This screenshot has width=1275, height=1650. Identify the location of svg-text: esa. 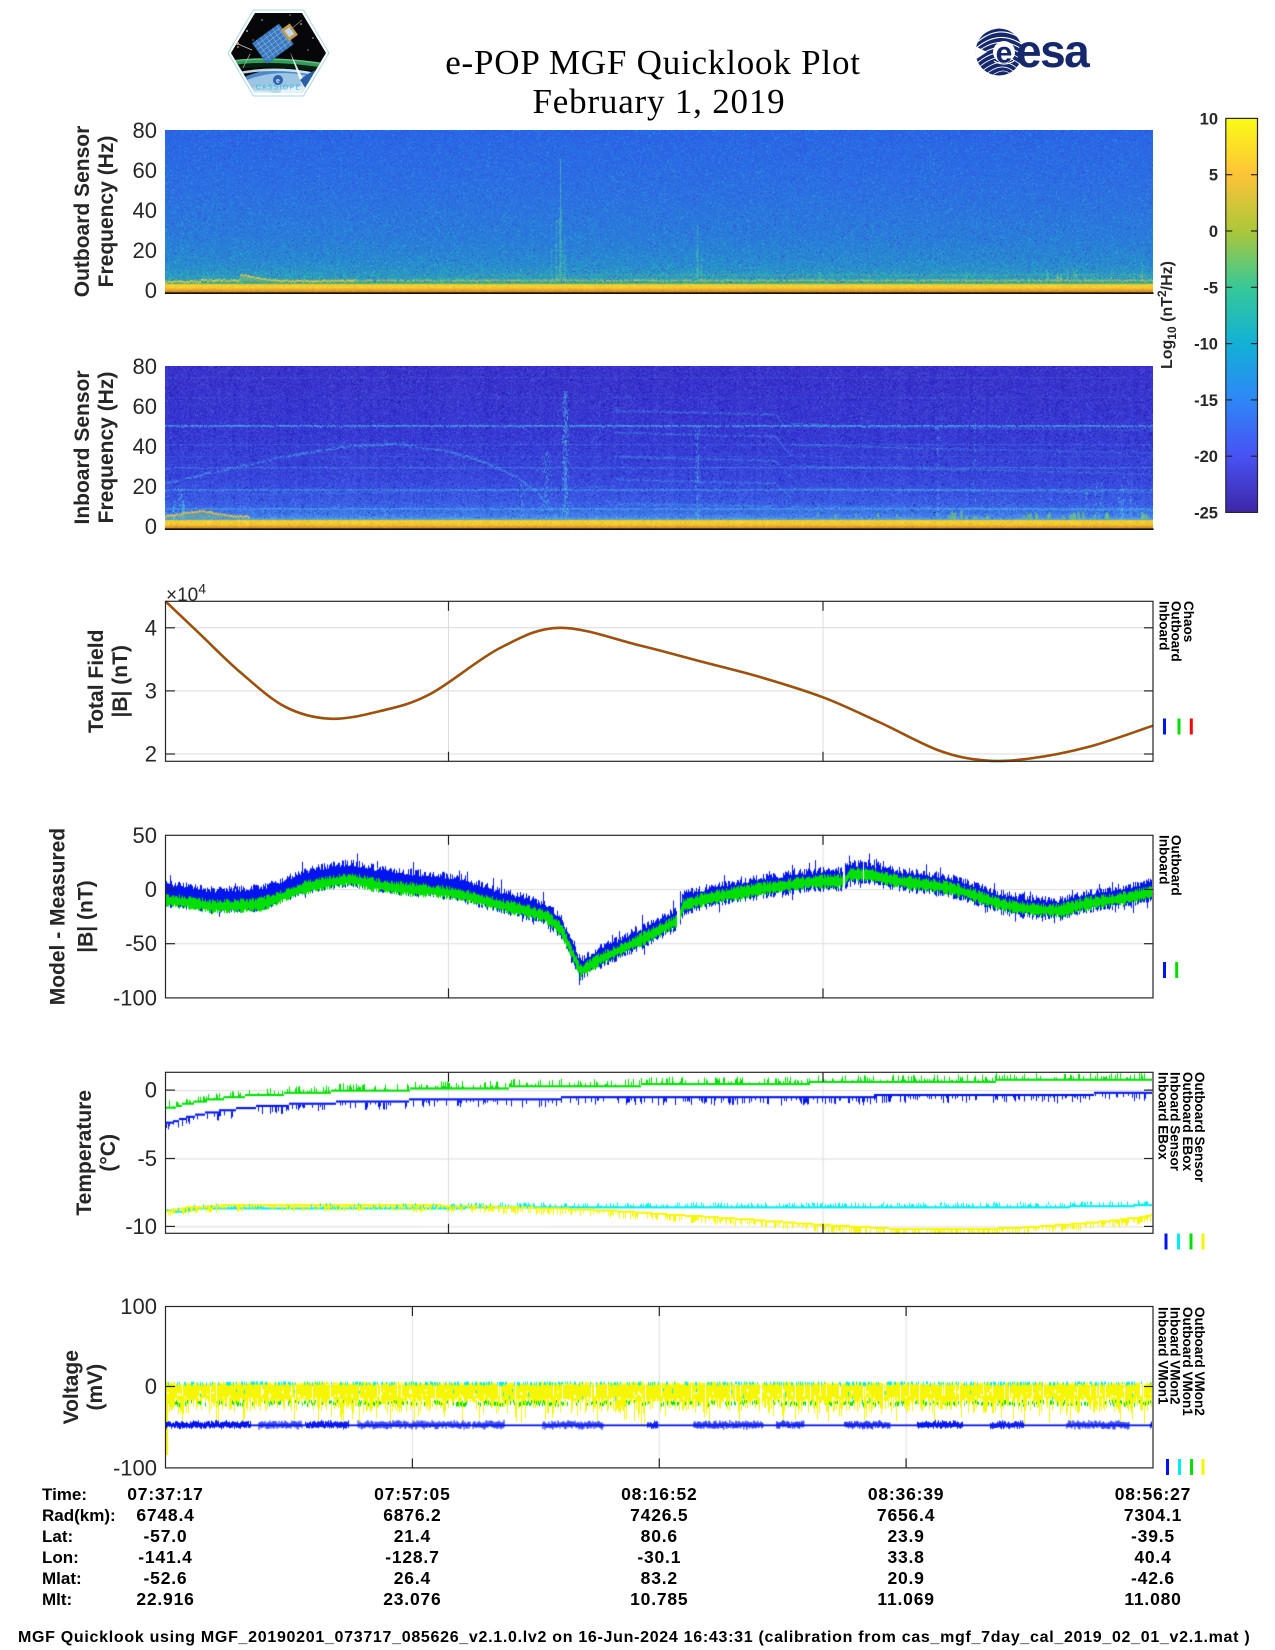
(1053, 51).